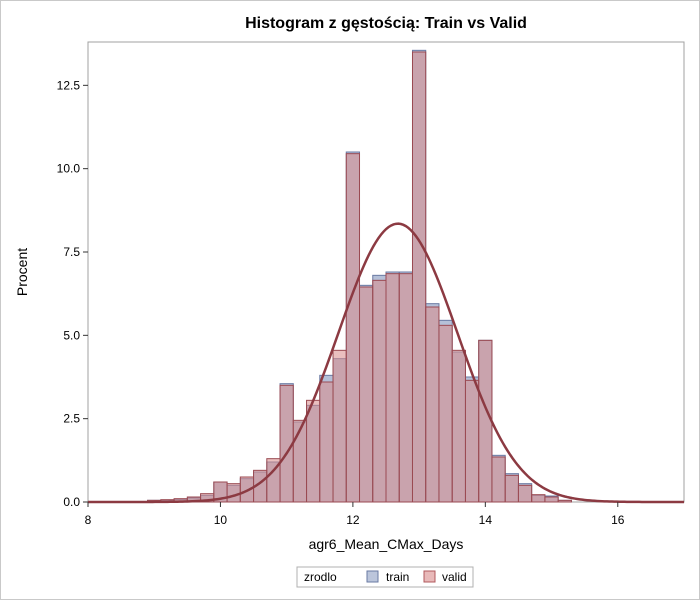 The image size is (700, 601). I want to click on y-tick-label: 12.5, so click(69, 85).